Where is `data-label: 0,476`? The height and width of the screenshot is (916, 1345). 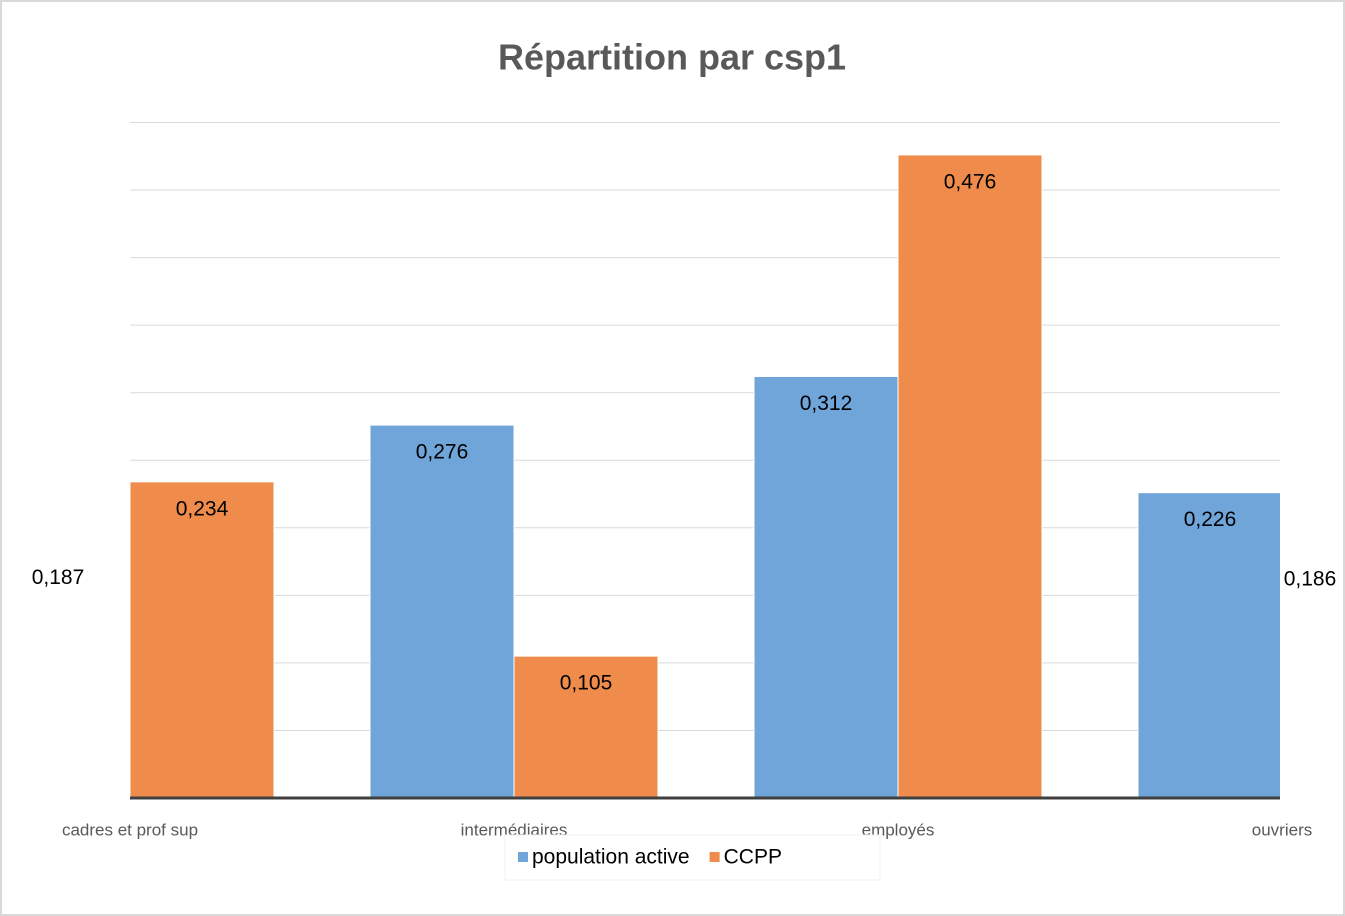 data-label: 0,476 is located at coordinates (970, 181).